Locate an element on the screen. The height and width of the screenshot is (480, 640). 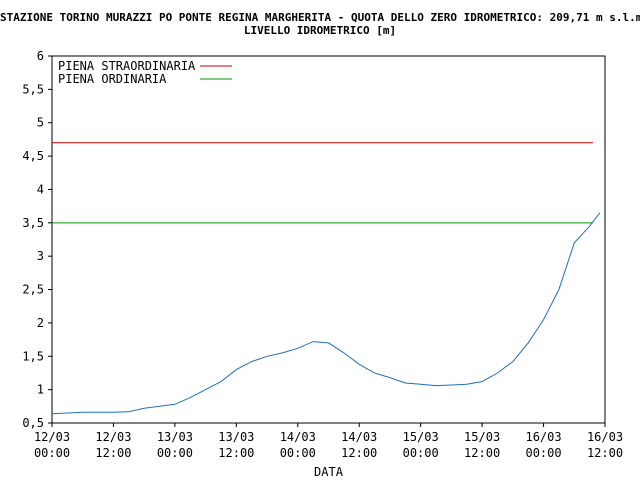
y-tick-label: 2 is located at coordinates (40, 323).